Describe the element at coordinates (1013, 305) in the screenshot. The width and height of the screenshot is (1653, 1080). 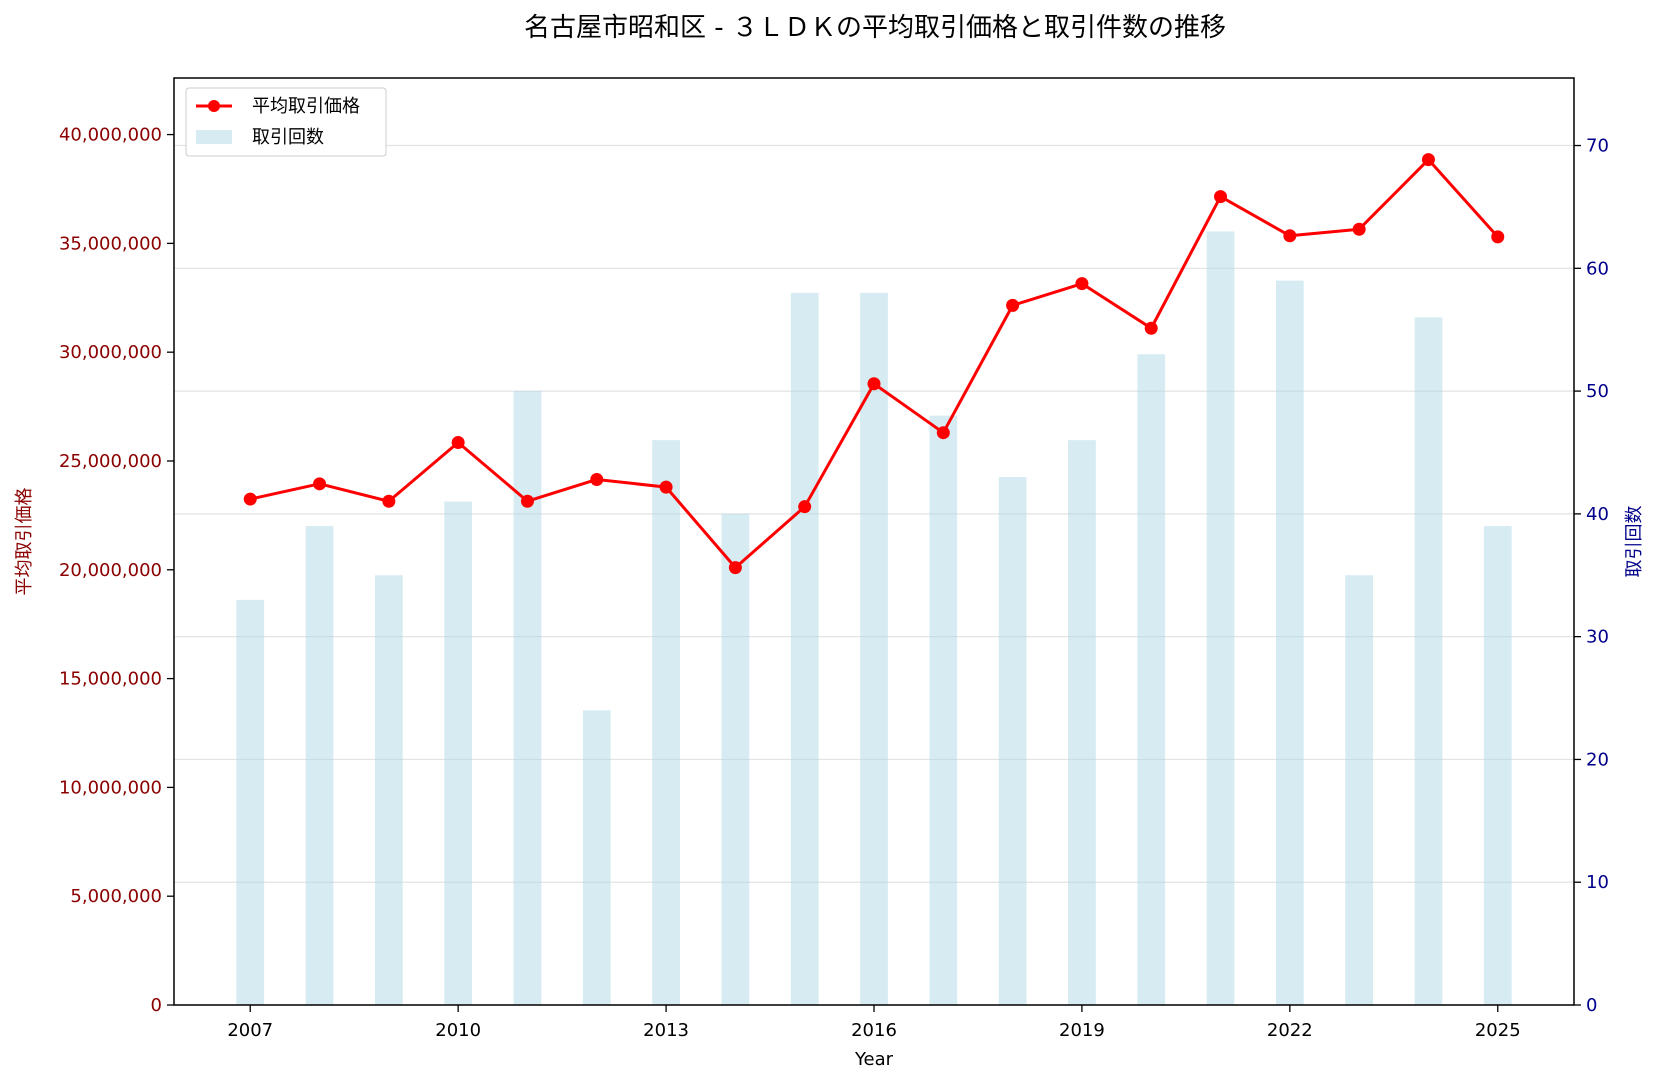
I see `price-point-2018` at that location.